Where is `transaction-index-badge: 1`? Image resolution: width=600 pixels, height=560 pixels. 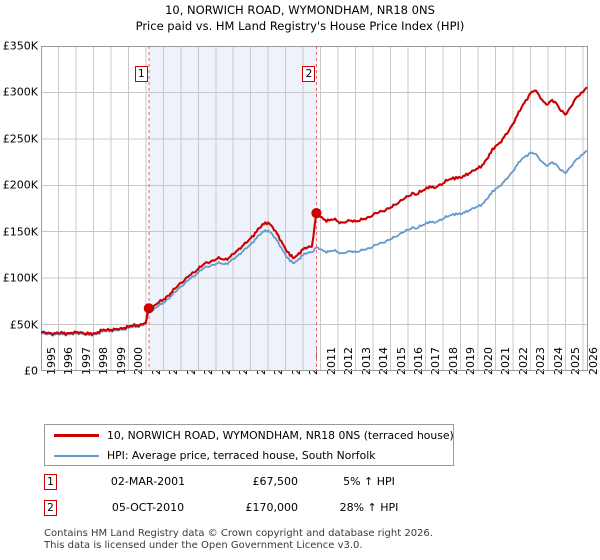
transaction-index-badge: 1 is located at coordinates (50, 482).